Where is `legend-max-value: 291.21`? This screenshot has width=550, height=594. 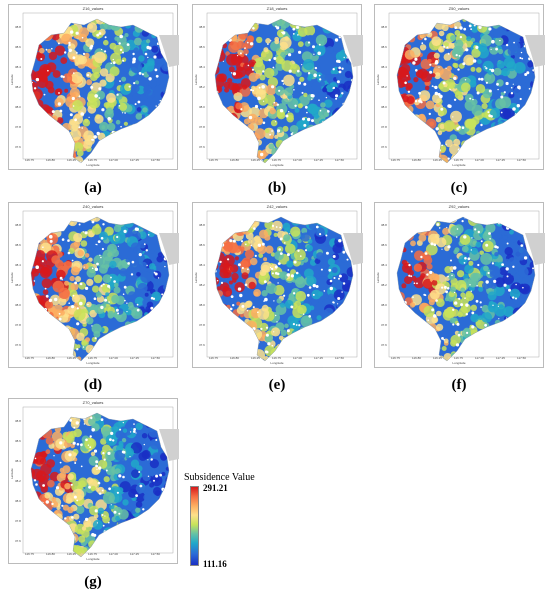
legend-max-value: 291.21 is located at coordinates (215, 488).